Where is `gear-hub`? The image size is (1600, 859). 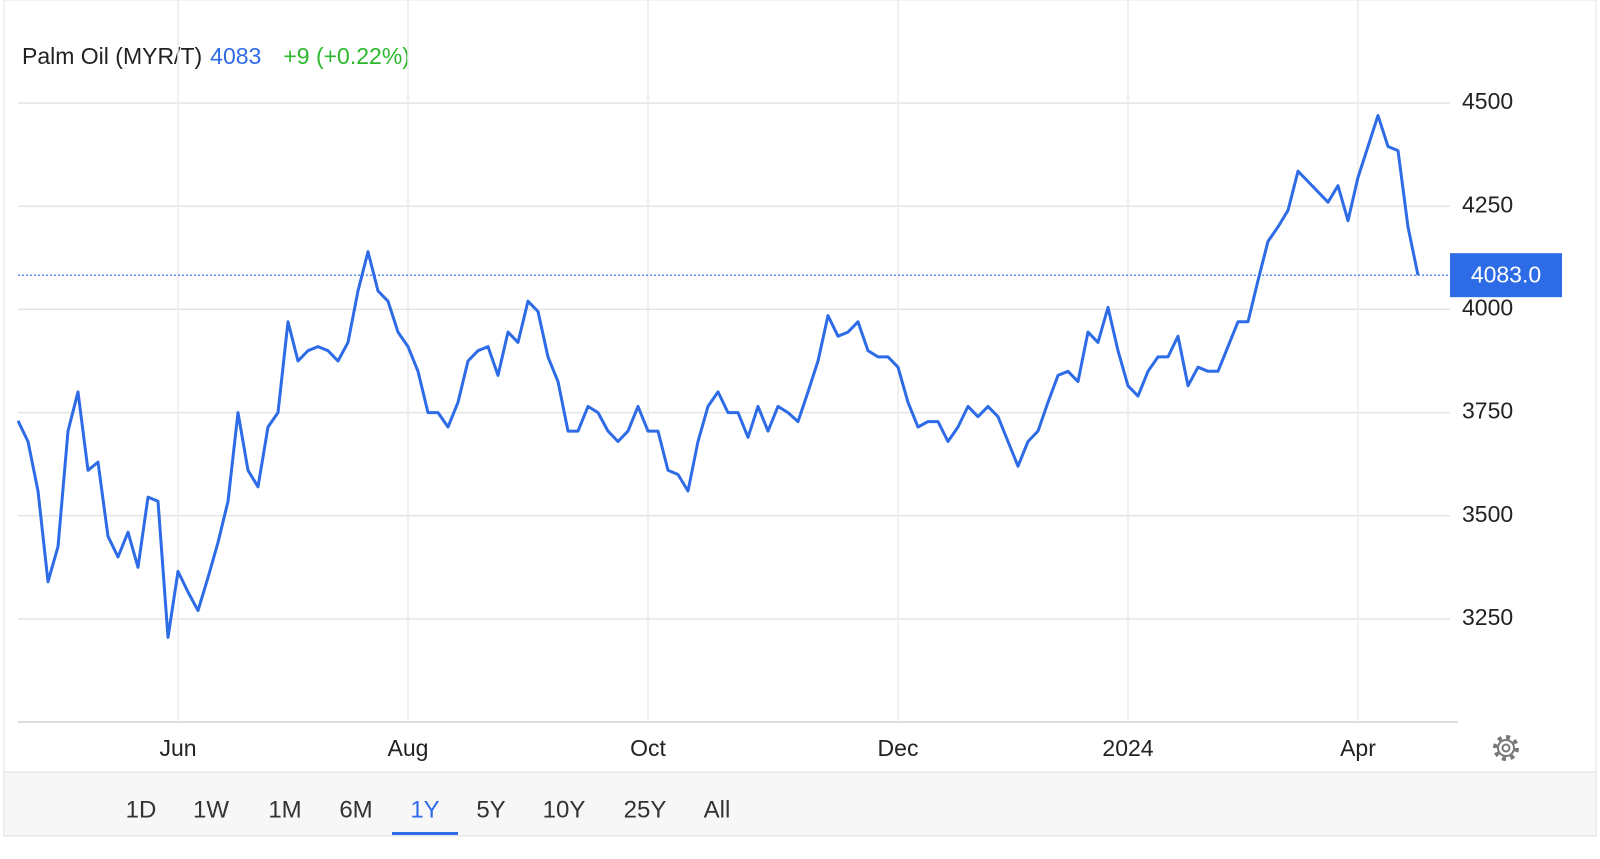
gear-hub is located at coordinates (1506, 748).